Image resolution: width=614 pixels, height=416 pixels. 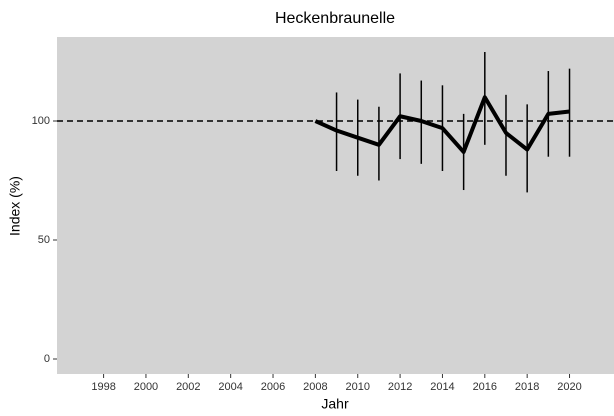 I want to click on y-tick-label: 0, so click(x=47, y=359).